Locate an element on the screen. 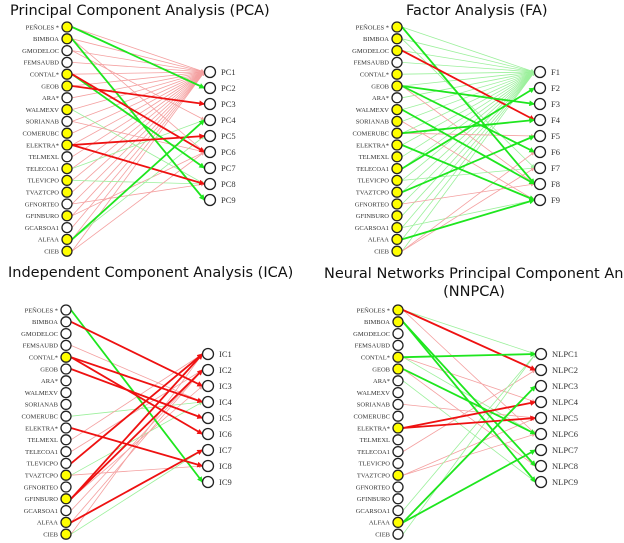 The height and width of the screenshot is (543, 624). input-label: ELEKTRA* is located at coordinates (41, 428).